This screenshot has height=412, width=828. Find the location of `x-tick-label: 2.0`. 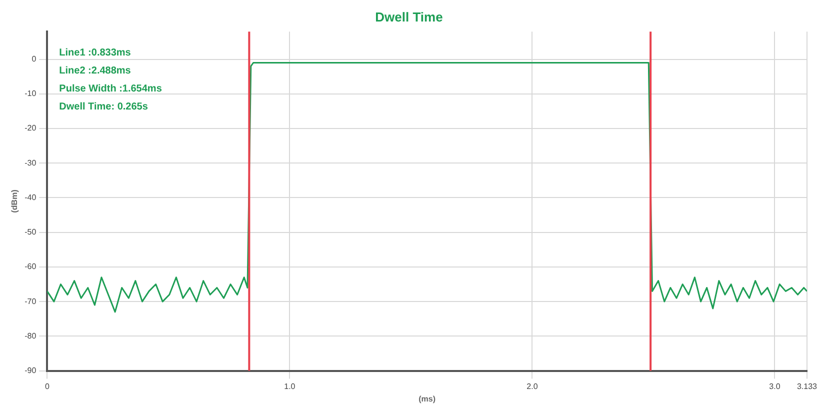

x-tick-label: 2.0 is located at coordinates (532, 386).